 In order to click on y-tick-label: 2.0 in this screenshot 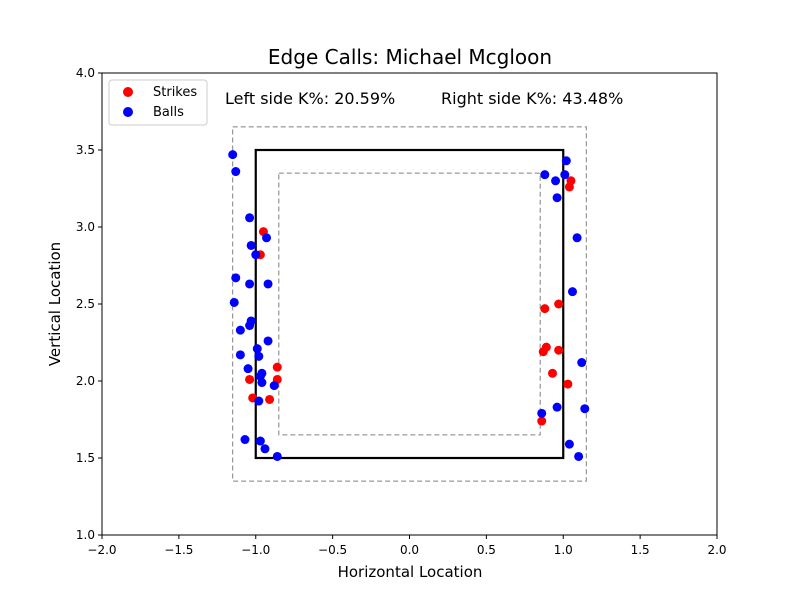, I will do `click(85, 381)`.